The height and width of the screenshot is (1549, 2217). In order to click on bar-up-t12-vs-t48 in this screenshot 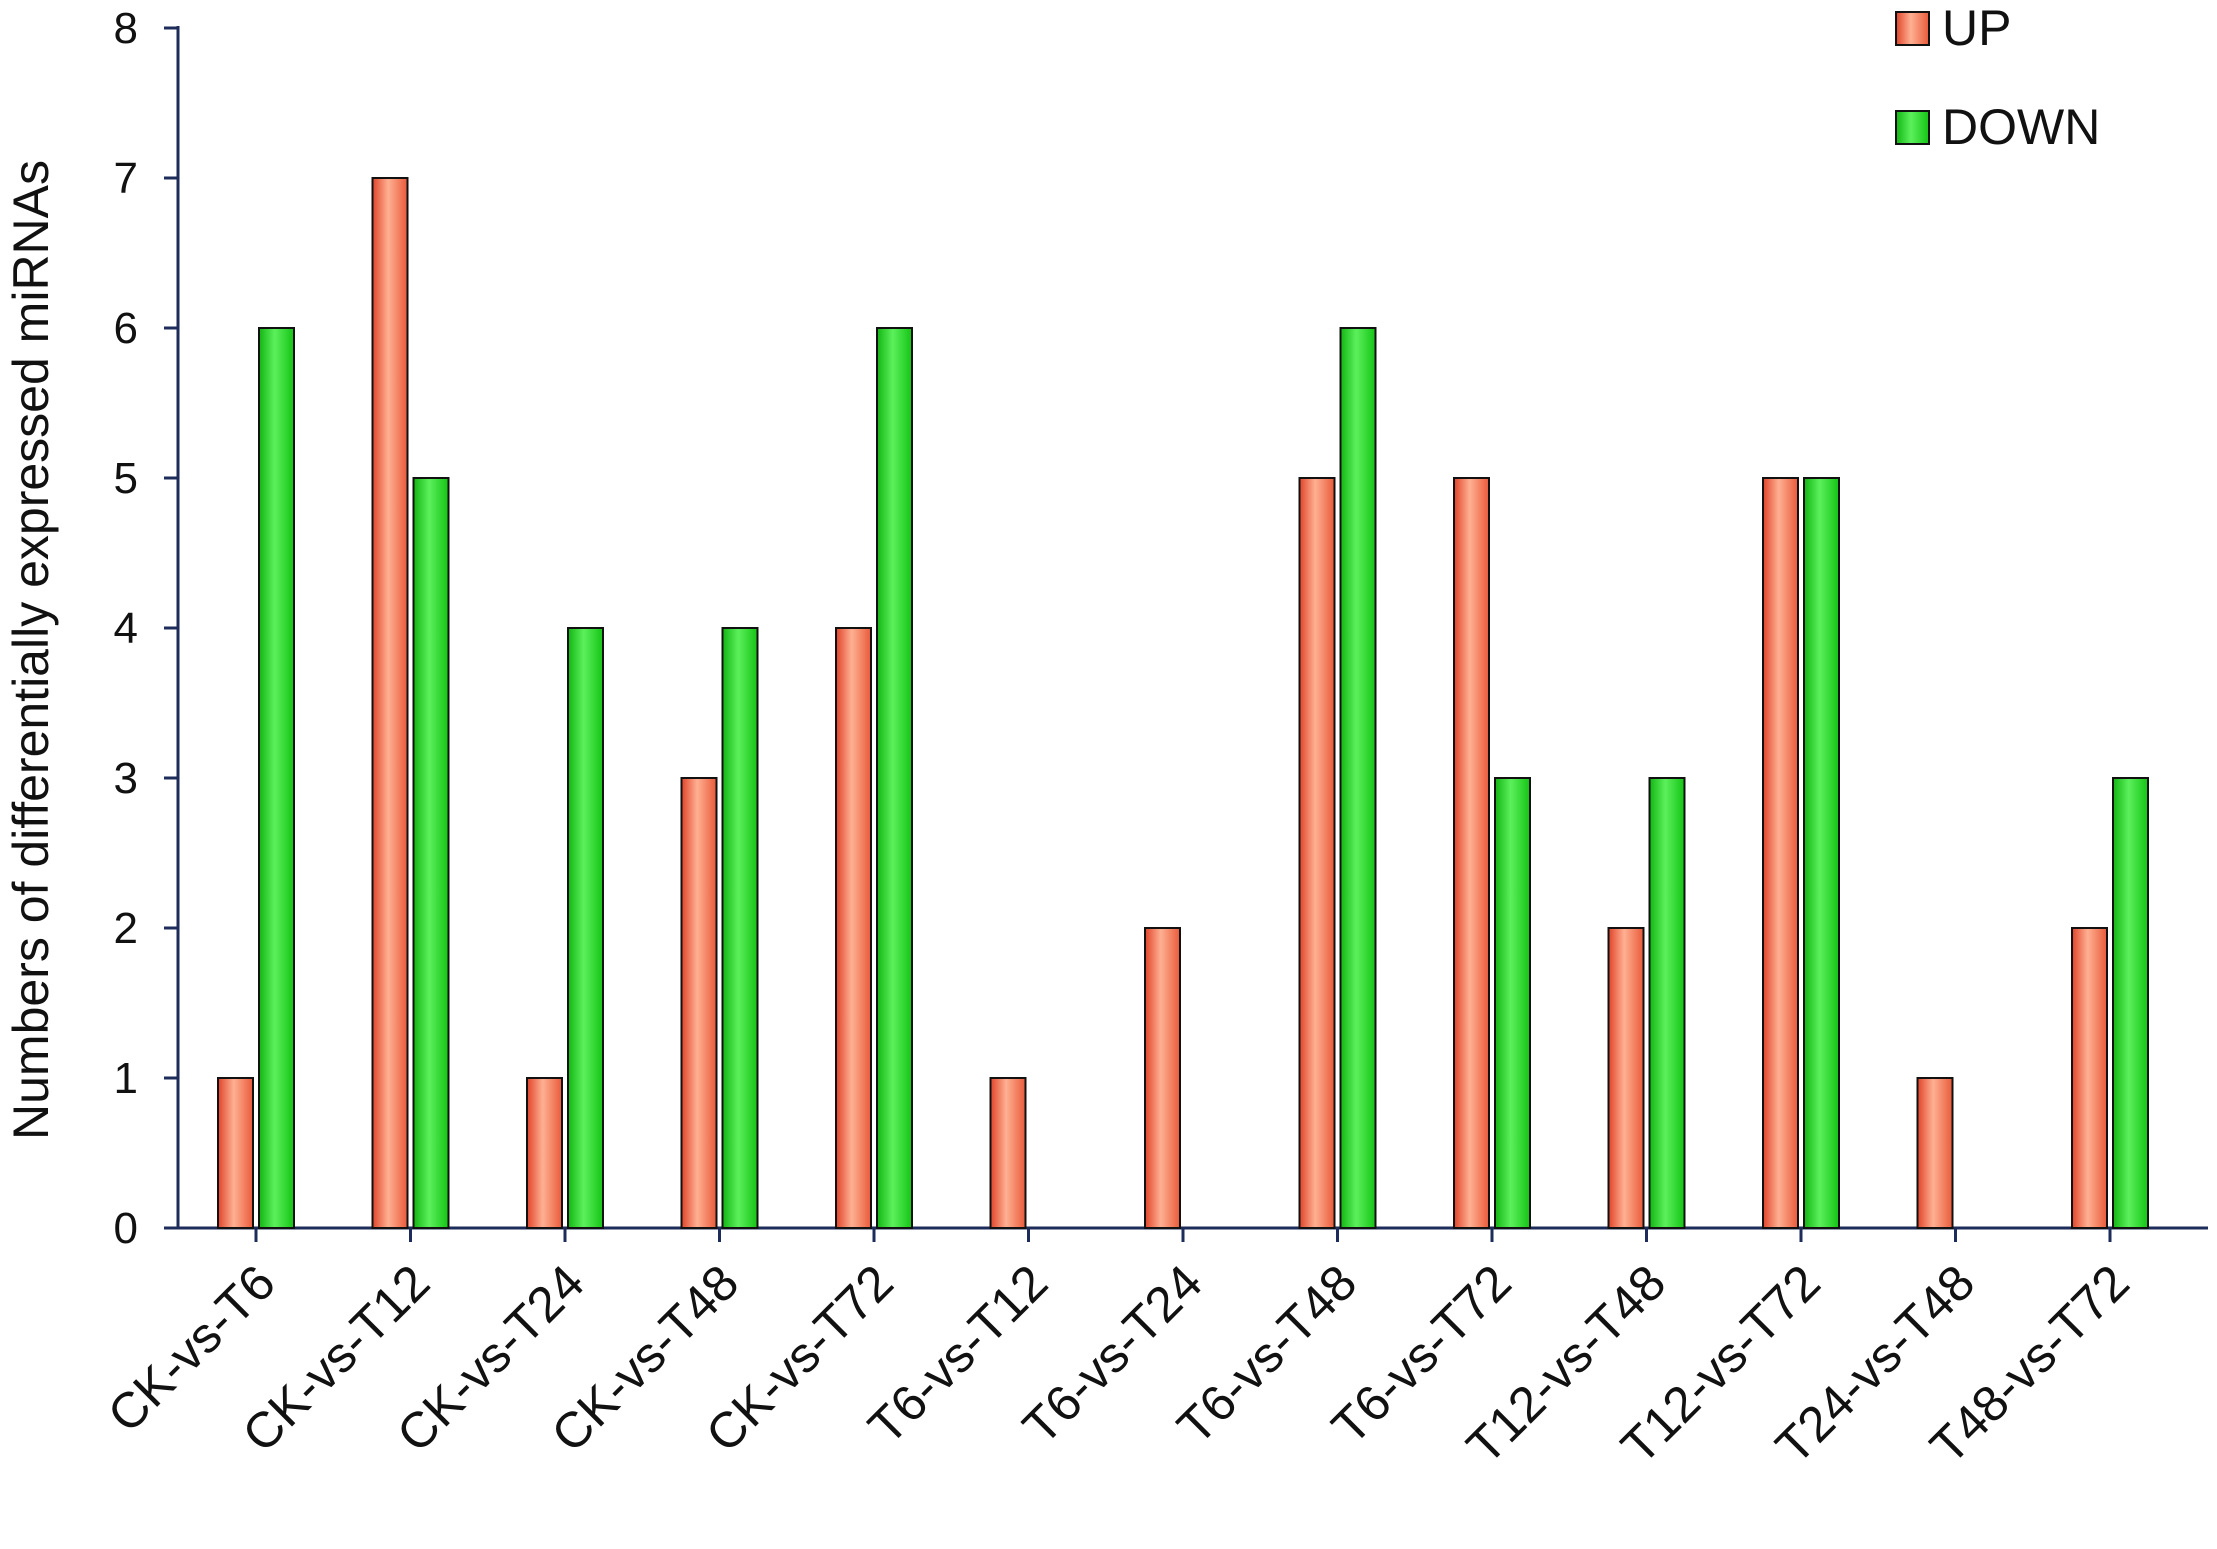, I will do `click(1626, 1078)`.